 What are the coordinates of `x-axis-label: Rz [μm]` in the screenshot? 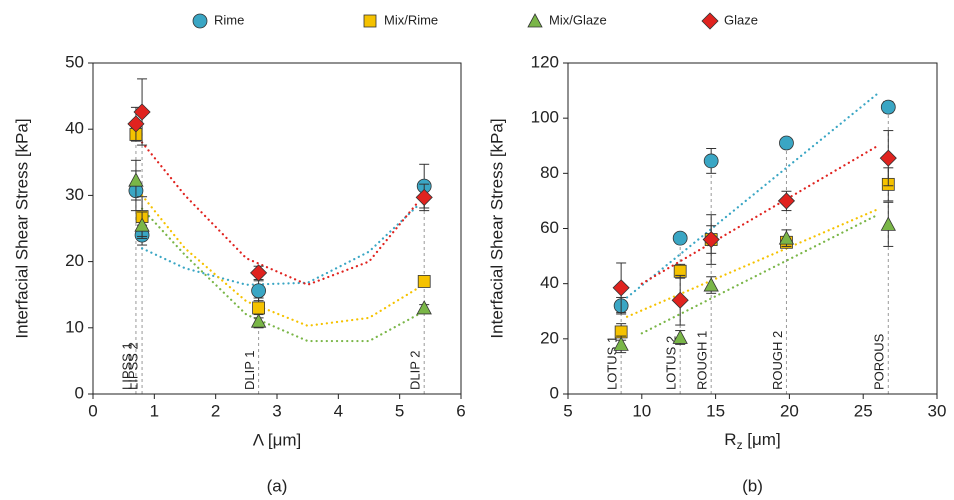 It's located at (752, 441).